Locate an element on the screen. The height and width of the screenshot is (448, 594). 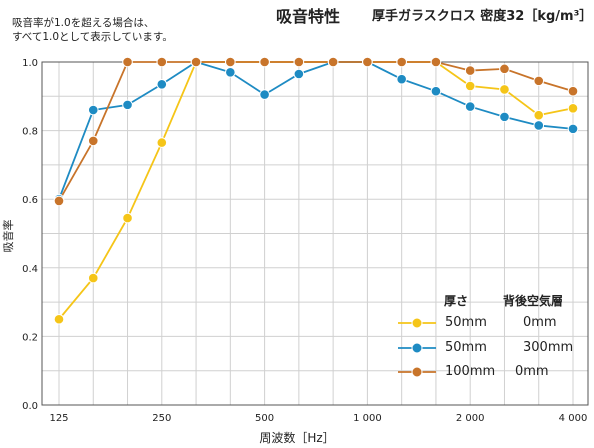
y-axis-label: 吸音率 is located at coordinates (8, 236).